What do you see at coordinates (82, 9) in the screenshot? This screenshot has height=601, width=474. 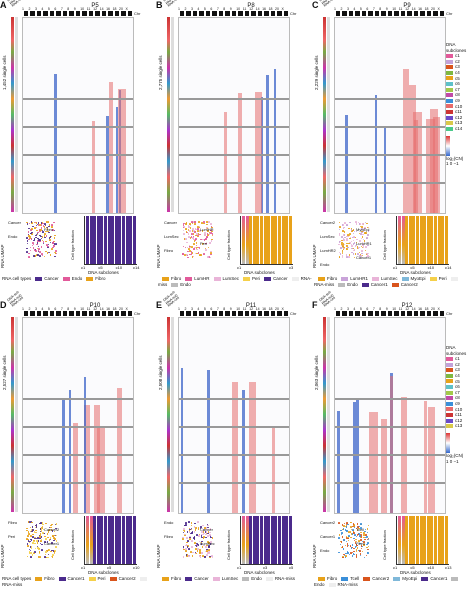 I see `chromosome-label: 10` at bounding box center [82, 9].